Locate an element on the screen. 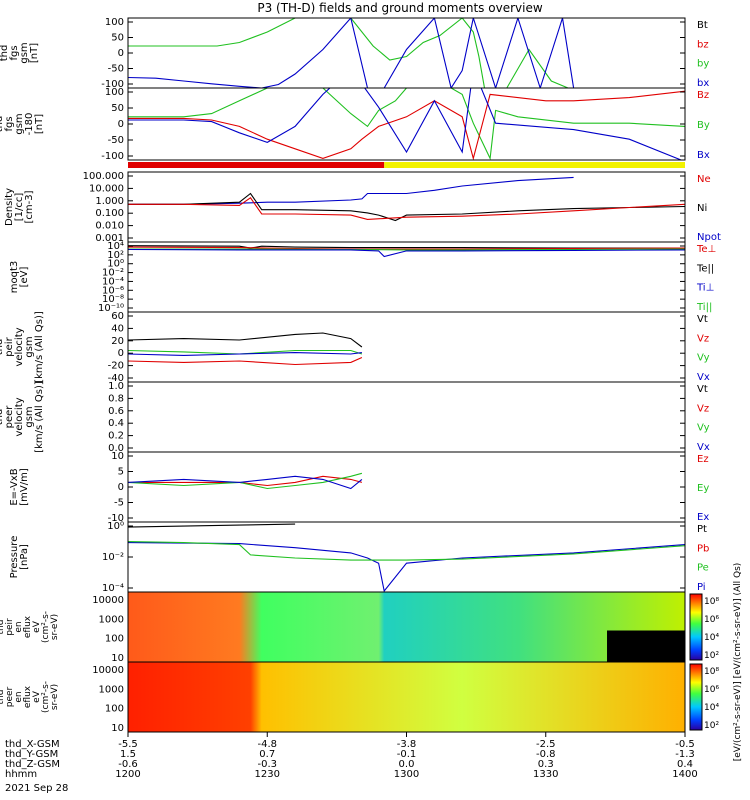 The width and height of the screenshot is (750, 800). x-tick-label: 1330 is located at coordinates (545, 774).